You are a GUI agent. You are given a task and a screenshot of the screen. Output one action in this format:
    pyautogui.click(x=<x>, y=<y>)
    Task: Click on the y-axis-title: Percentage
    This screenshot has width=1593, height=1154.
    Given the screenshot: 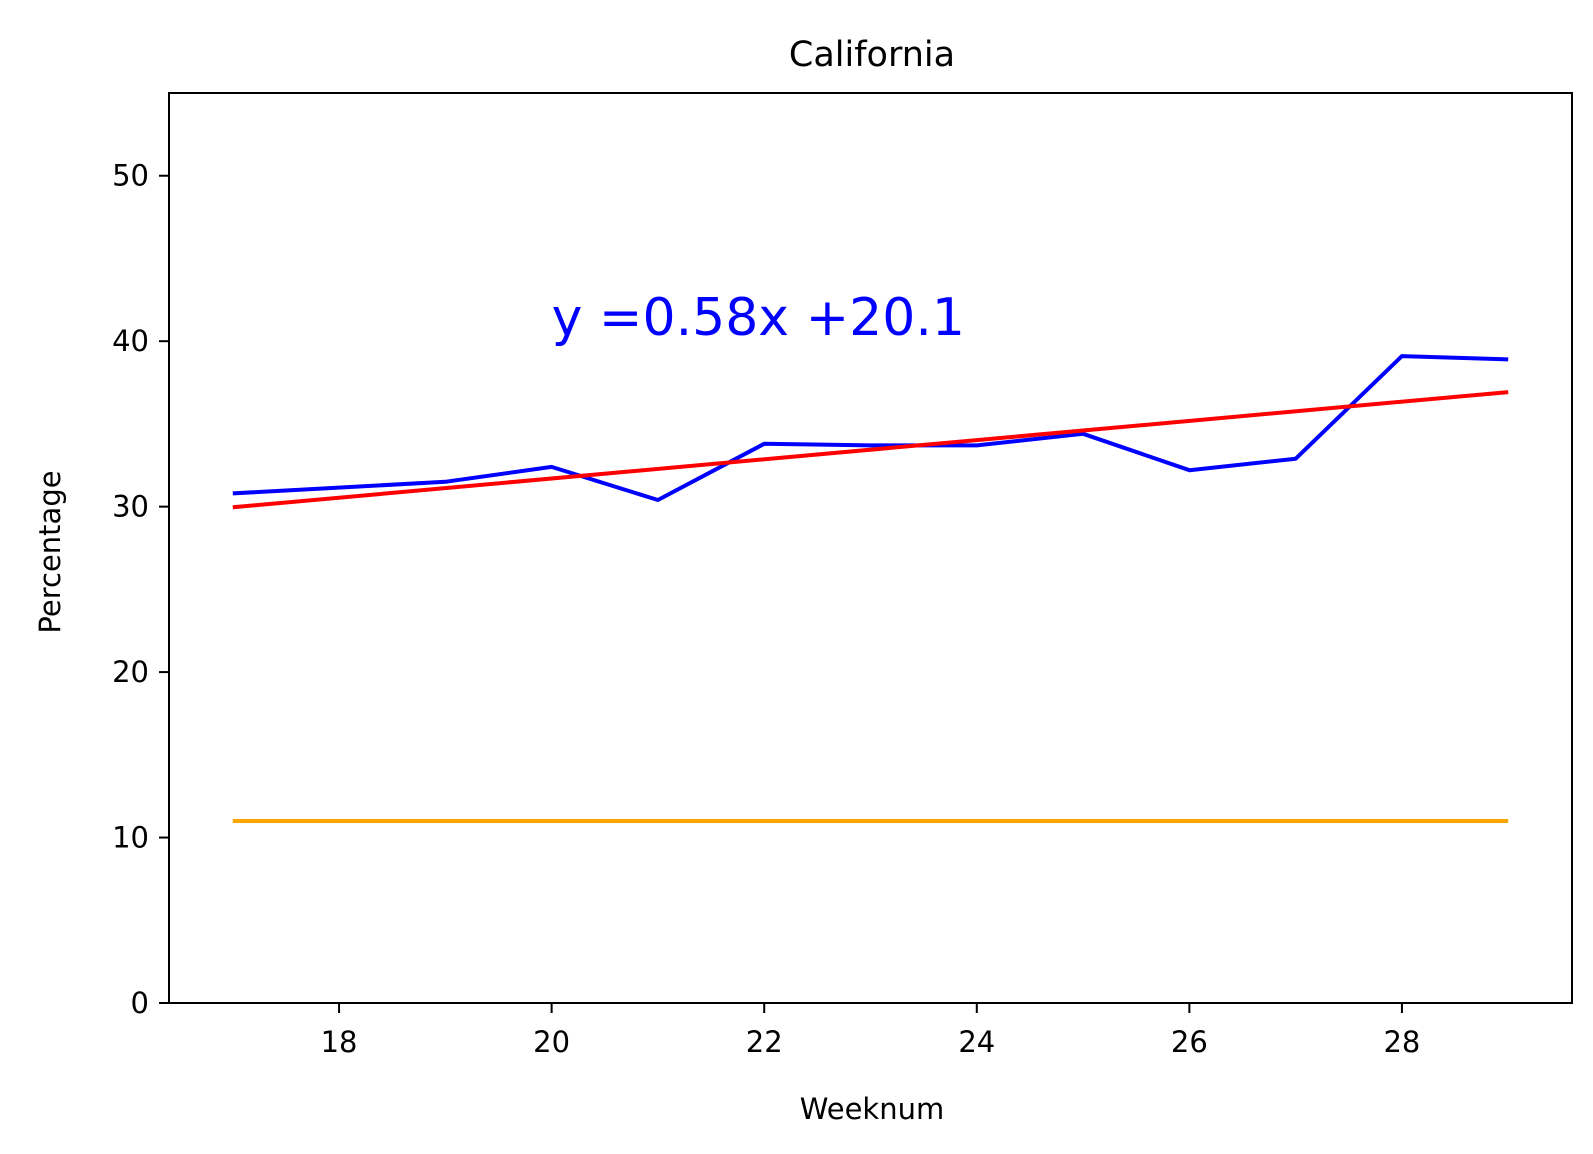 What is the action you would take?
    pyautogui.click(x=50, y=551)
    